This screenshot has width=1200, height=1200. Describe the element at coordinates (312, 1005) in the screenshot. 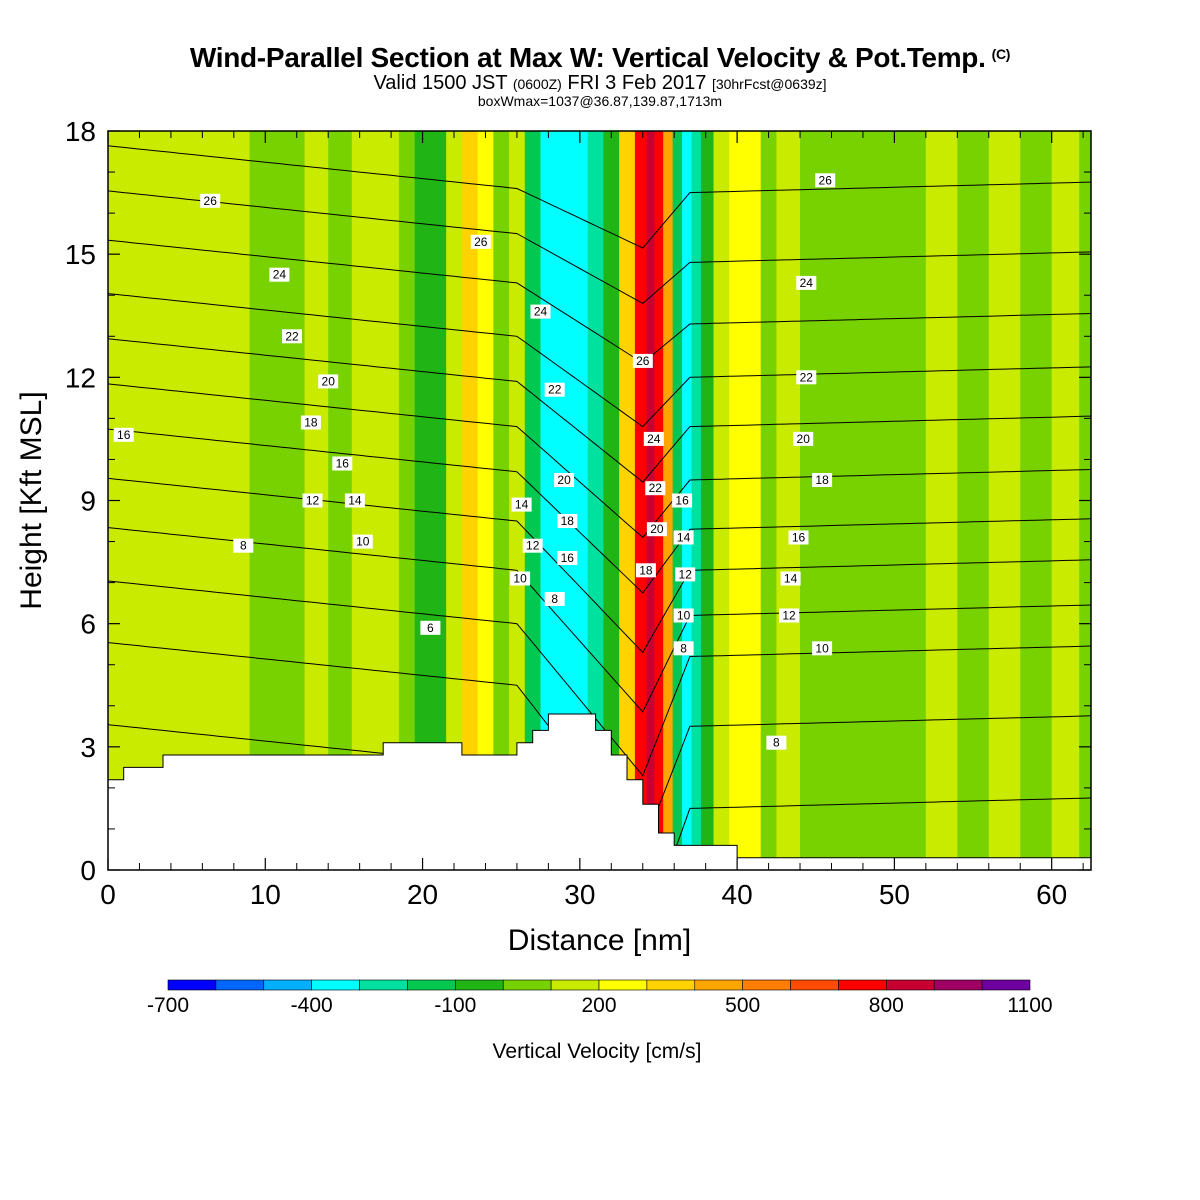

I see `colorbar-tick-label: -400` at that location.